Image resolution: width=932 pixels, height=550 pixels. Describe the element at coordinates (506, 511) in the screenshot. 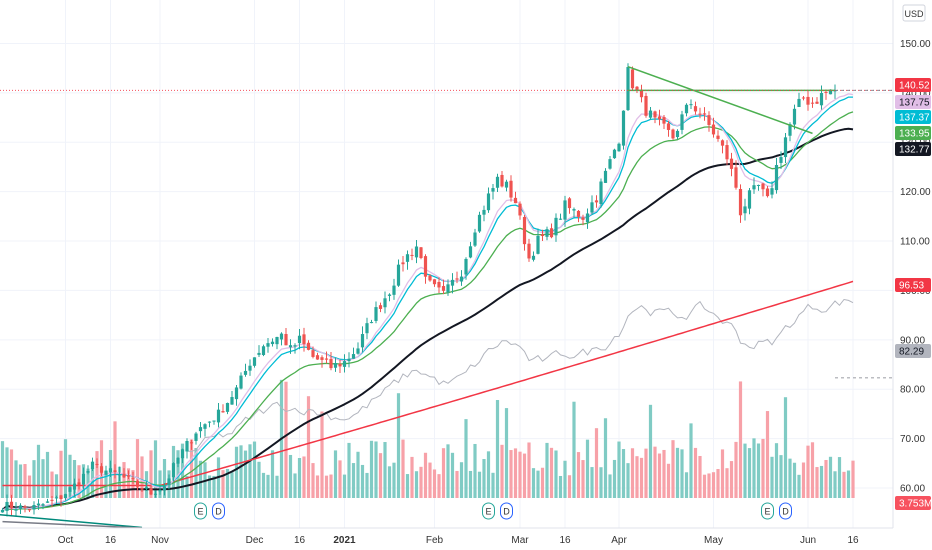

I see `dividend-marker: D` at that location.